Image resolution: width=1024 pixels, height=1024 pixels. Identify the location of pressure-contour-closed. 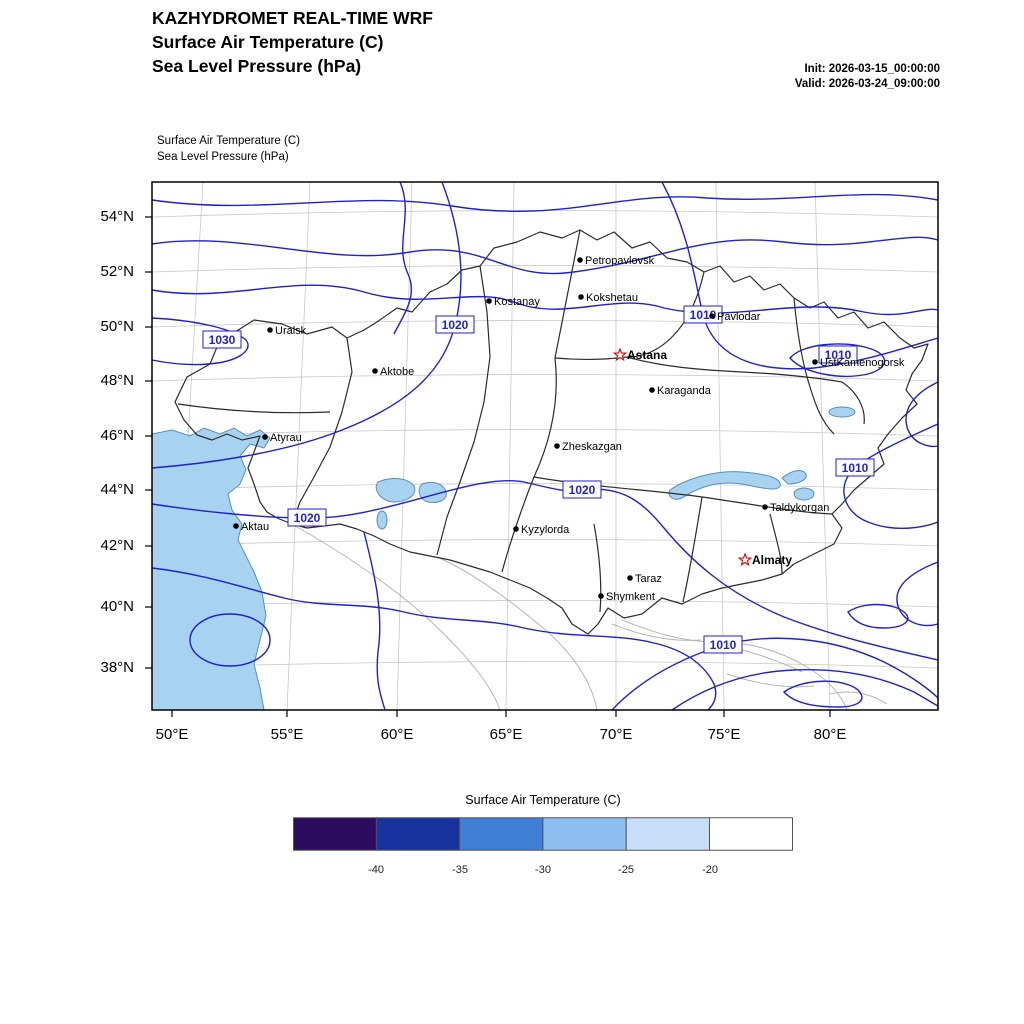
(878, 616).